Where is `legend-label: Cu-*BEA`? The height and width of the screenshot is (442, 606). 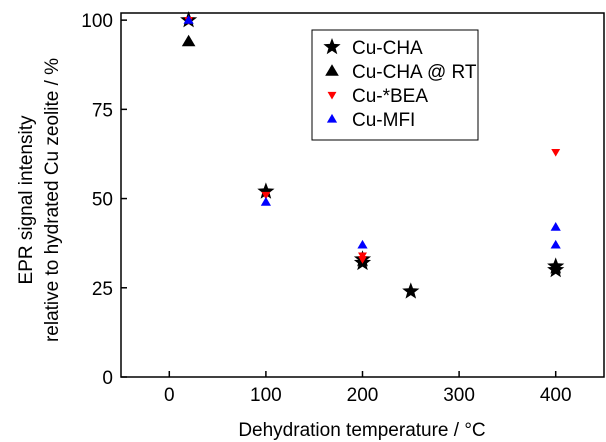 legend-label: Cu-*BEA is located at coordinates (390, 96).